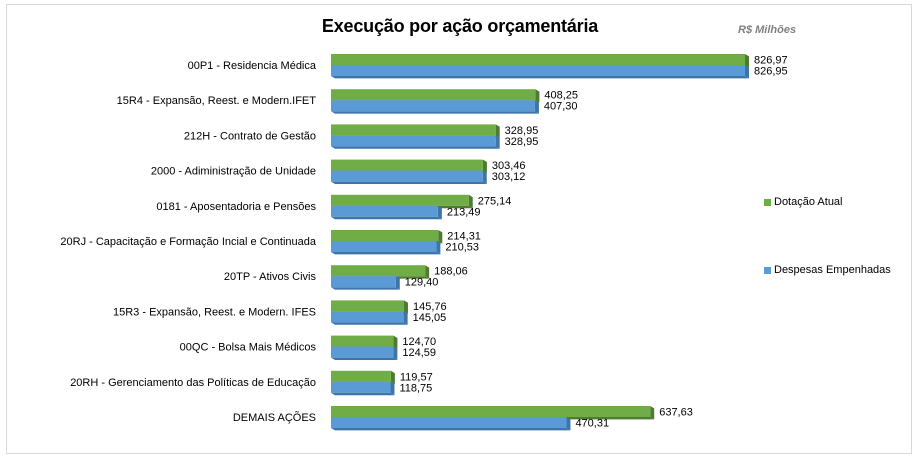 The width and height of the screenshot is (921, 460). I want to click on category-label: 0181 - Aposentadoria e Pensões, so click(236, 207).